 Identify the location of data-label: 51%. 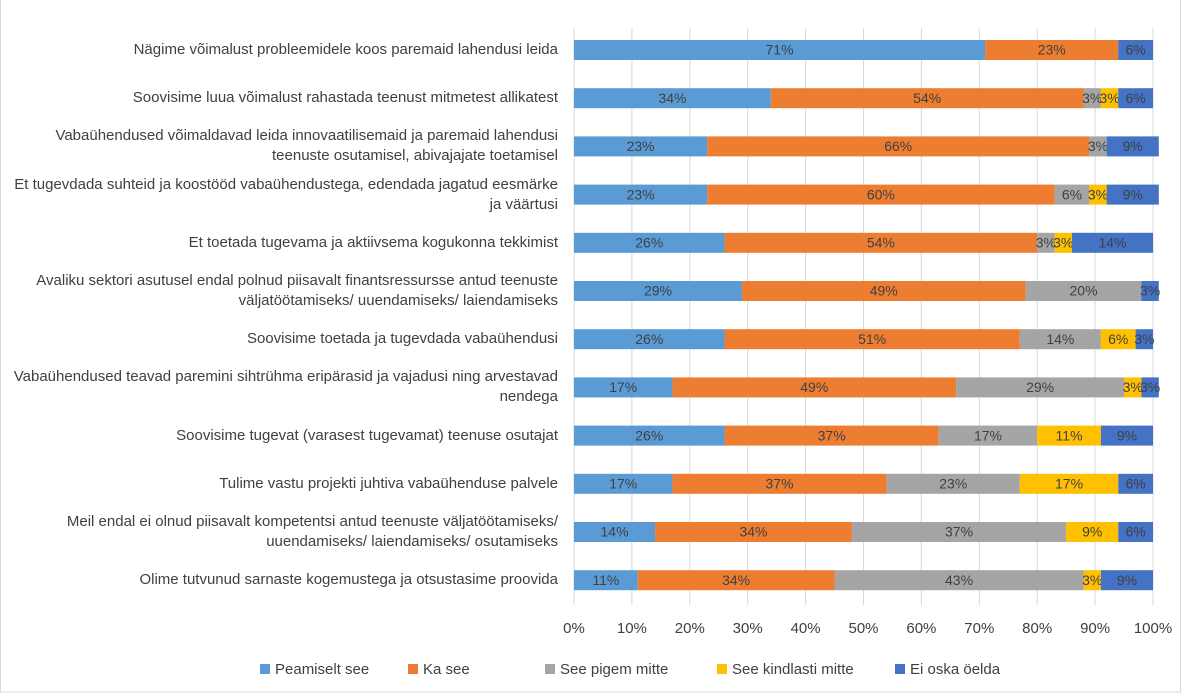
(872, 339).